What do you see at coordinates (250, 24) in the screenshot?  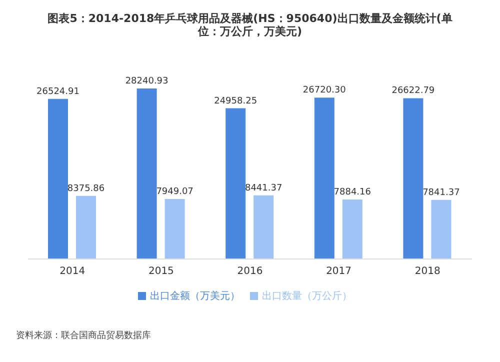 I see `chart-title: 图表5：2014-2018年乒乓球用品及器械(HS：950640)出口数量及金额统计(单位：万公斤，万美元)` at bounding box center [250, 24].